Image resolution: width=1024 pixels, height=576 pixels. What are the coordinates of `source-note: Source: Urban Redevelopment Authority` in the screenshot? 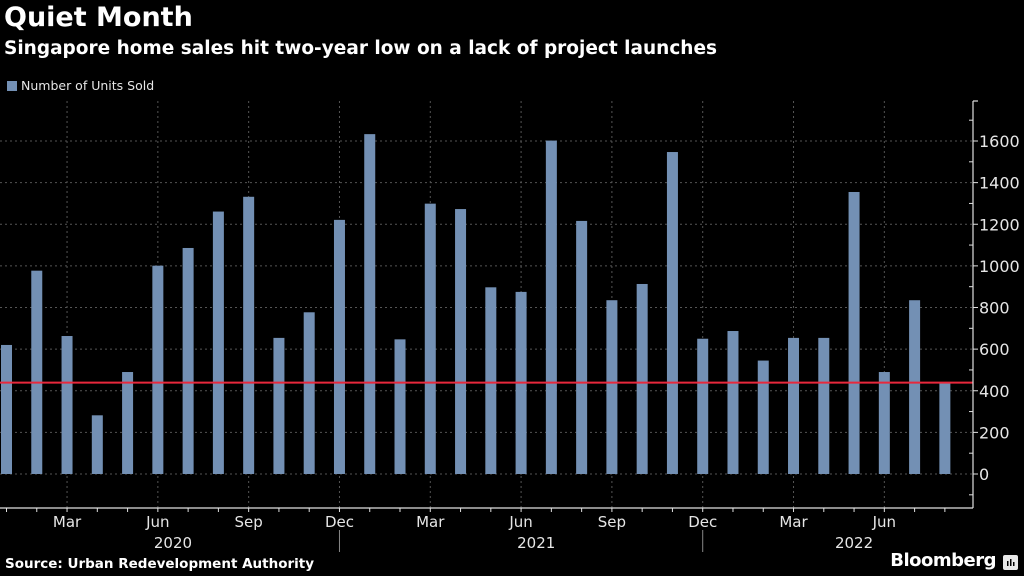 It's located at (160, 564).